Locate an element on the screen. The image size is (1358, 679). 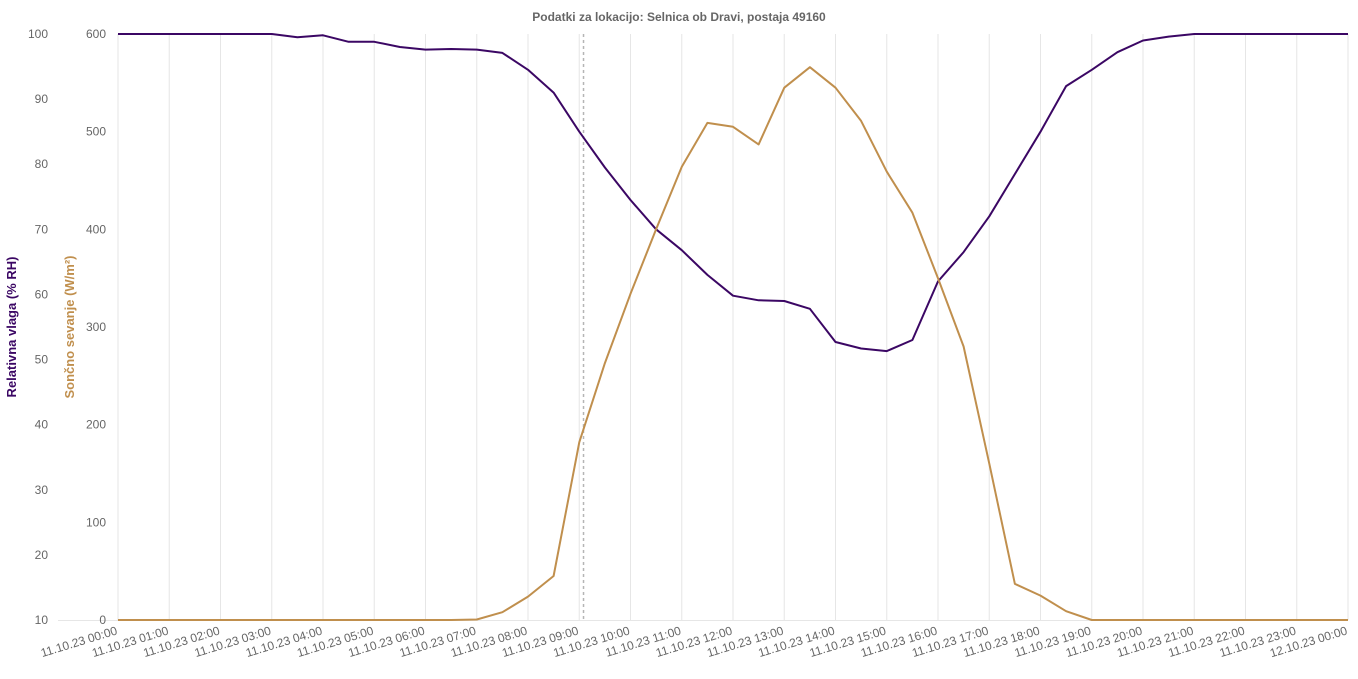
right-axis-tick-label: 600 is located at coordinates (96, 34).